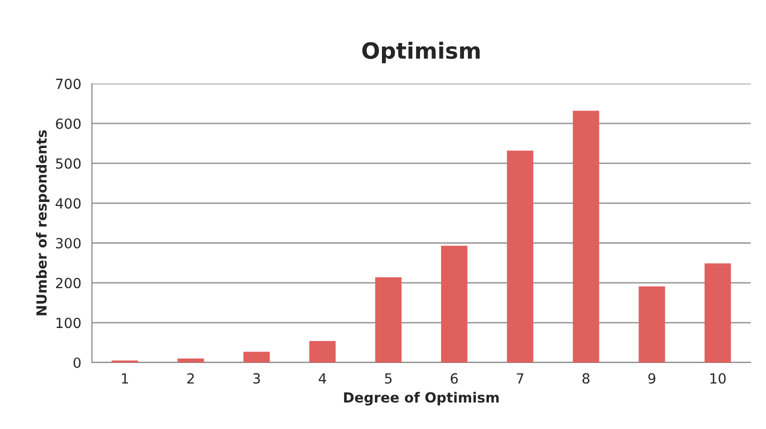 The image size is (766, 429). Describe the element at coordinates (520, 378) in the screenshot. I see `x-tick-label: 7` at that location.